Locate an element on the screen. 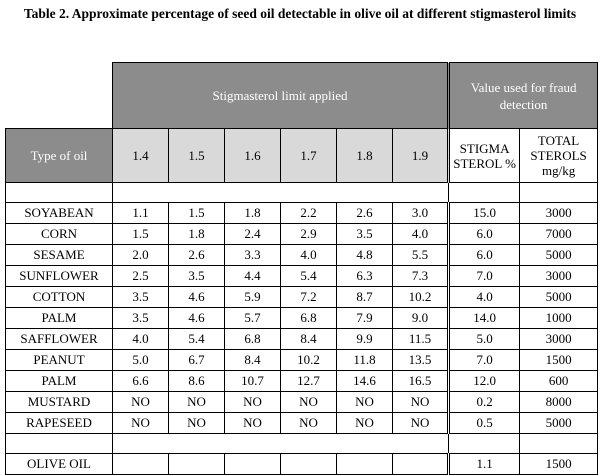  table-row: SESAME 2.0 2.6 3.3 4.0 4.8 5.5 6.0 5000 is located at coordinates (302, 255).